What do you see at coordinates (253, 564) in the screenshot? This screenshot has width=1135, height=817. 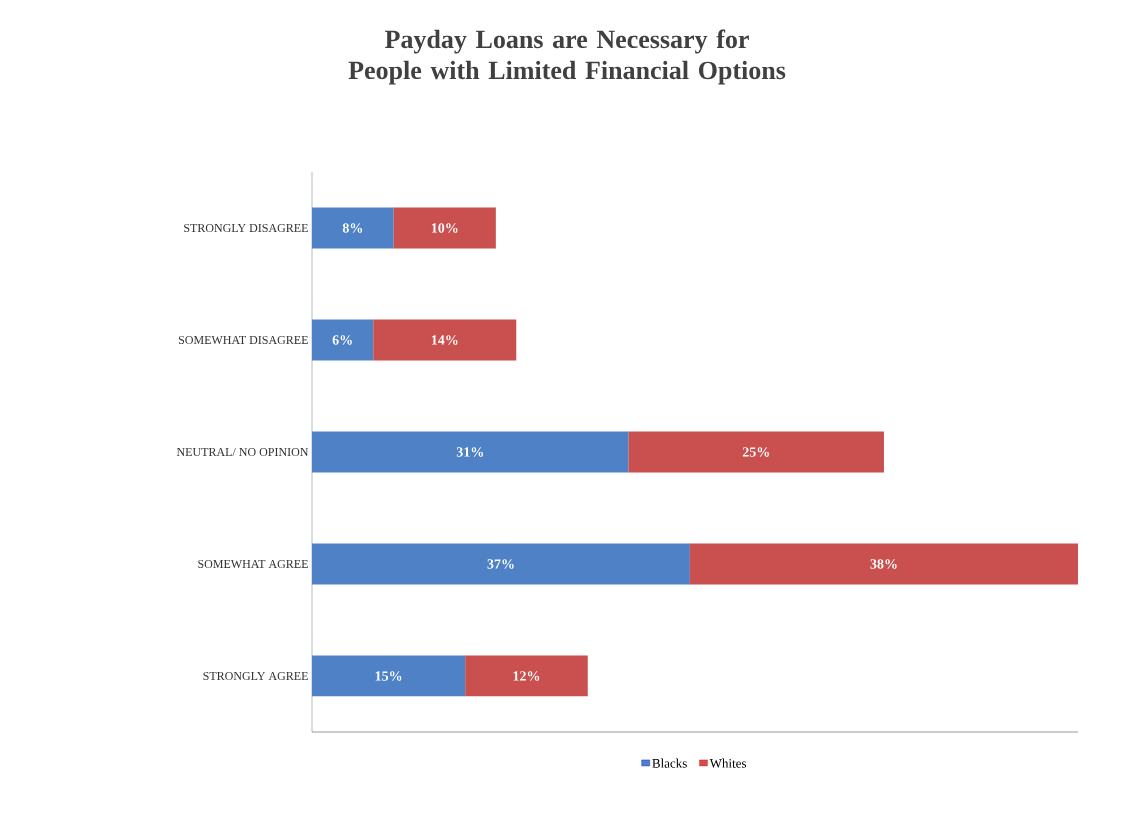 I see `y-tick-label: SOMEWHAT AGREE` at bounding box center [253, 564].